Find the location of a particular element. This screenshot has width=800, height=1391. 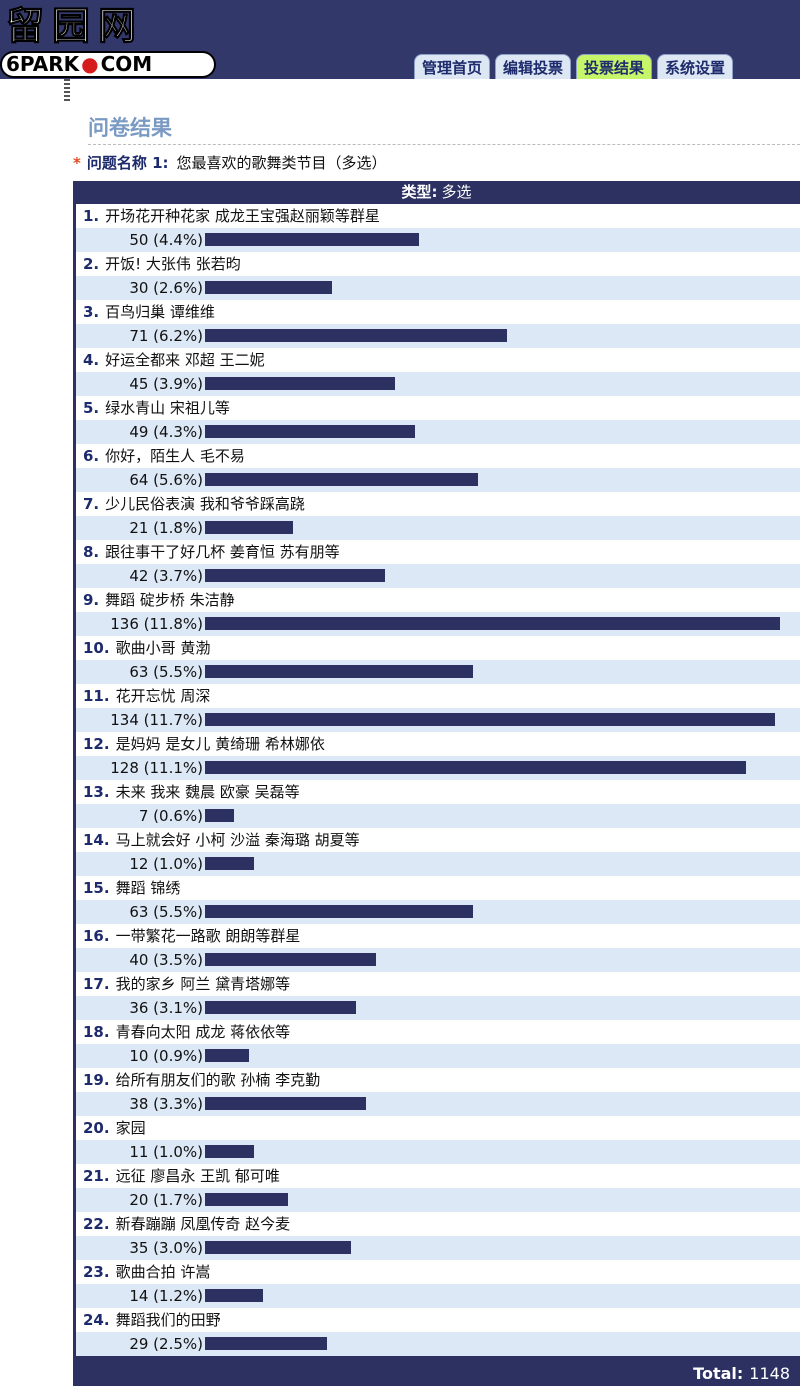

option-count: 45 (3.9%) is located at coordinates (166, 384).